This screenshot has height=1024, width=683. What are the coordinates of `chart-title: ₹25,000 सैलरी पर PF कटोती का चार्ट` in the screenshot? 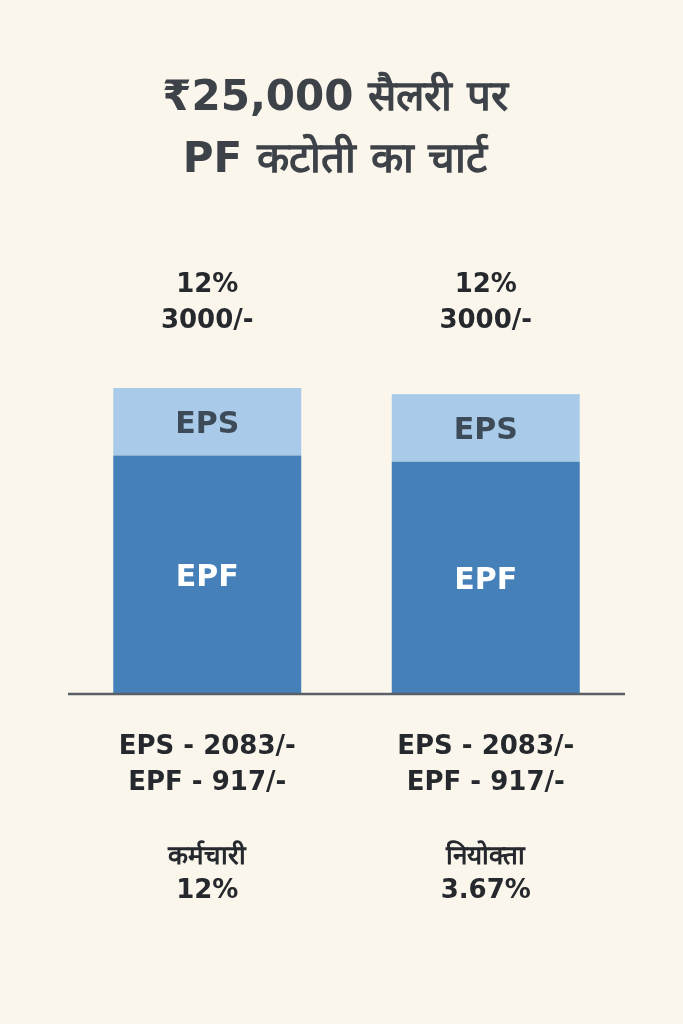 It's located at (336, 126).